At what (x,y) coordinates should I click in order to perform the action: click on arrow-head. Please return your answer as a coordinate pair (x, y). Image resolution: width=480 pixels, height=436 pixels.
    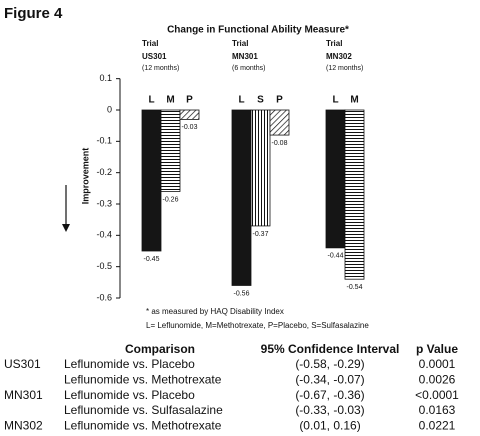
    Looking at the image, I should click on (66, 228).